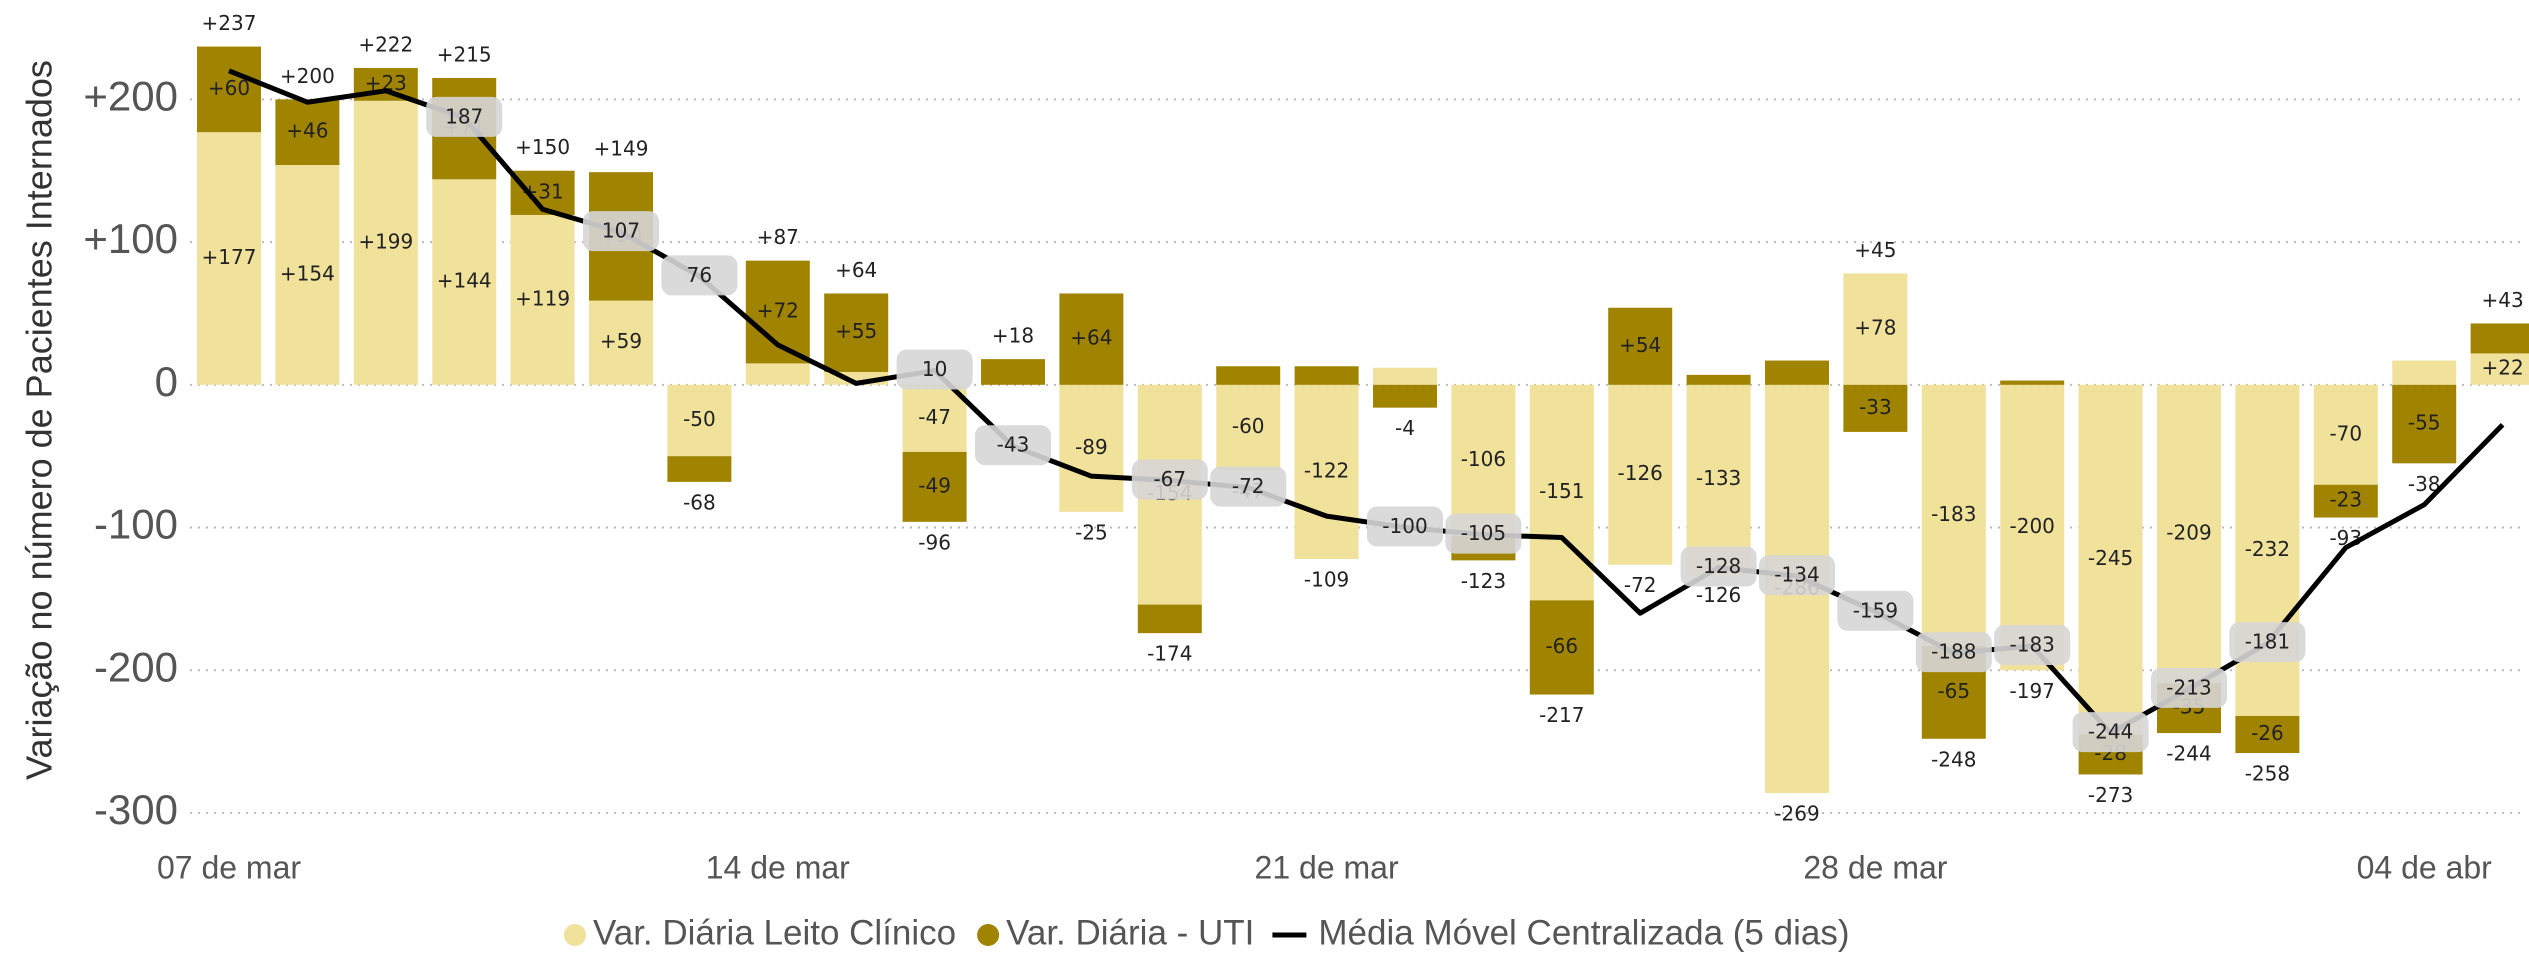 The height and width of the screenshot is (957, 2529). I want to click on data-label: -49, so click(934, 485).